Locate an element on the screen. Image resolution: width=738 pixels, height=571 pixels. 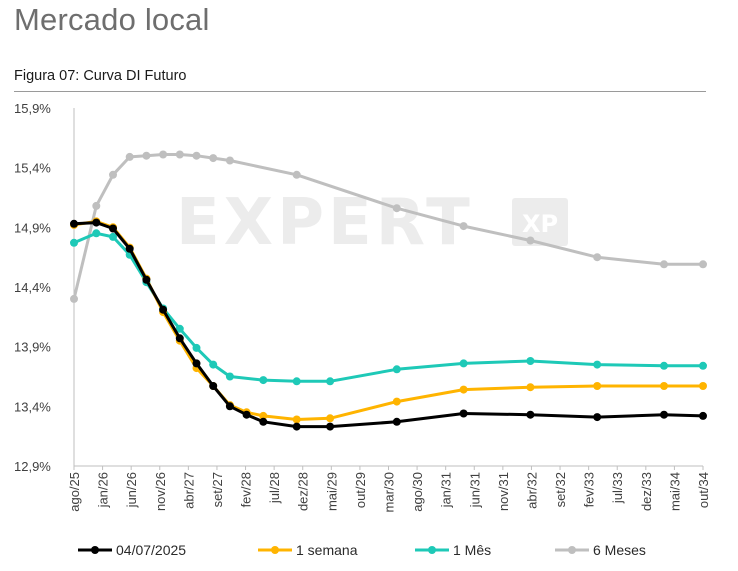
section-title: Mercado local is located at coordinates (112, 19).